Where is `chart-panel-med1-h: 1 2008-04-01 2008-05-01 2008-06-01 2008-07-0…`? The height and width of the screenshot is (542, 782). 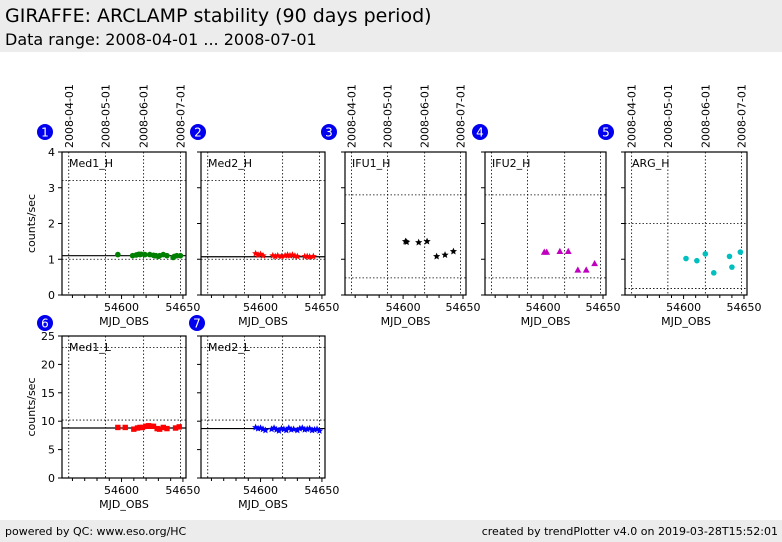
chart-panel-med1-h: 1 2008-04-01 2008-05-01 2008-06-01 2008-07-0… is located at coordinates (112, 206).